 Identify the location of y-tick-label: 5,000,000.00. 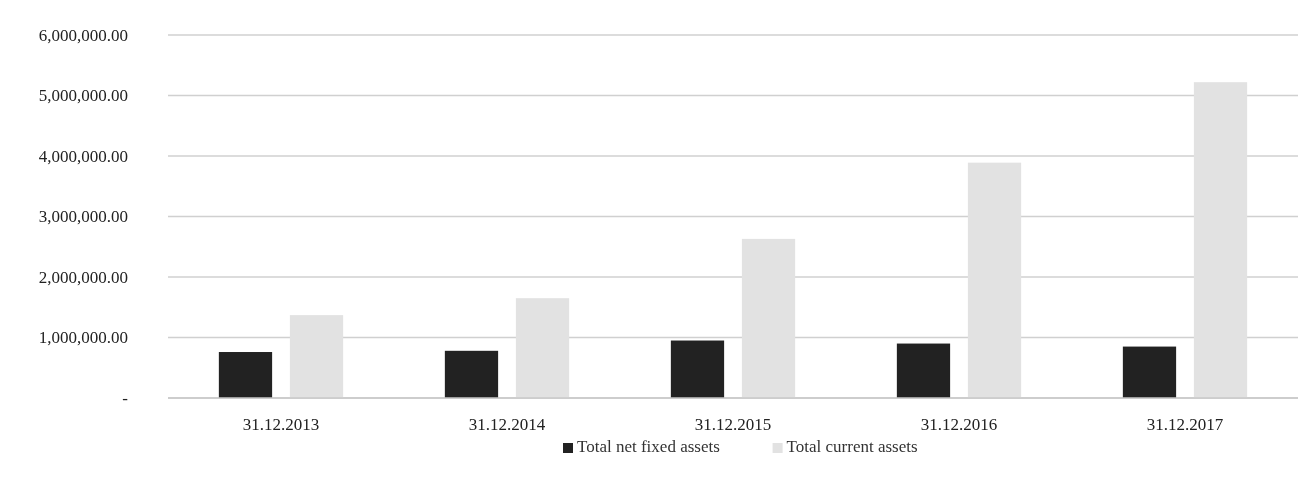
(83, 96).